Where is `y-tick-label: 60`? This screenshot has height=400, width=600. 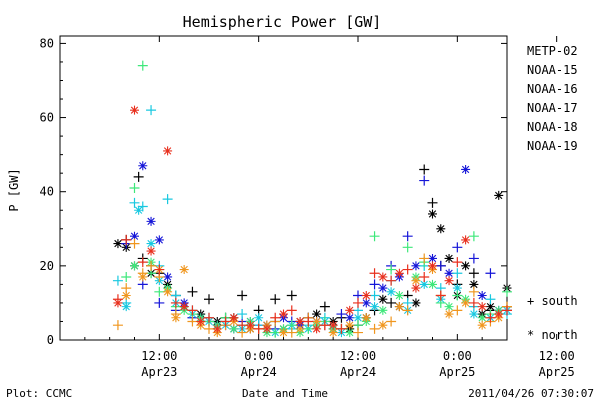
y-tick-label: 60 is located at coordinates (47, 118).